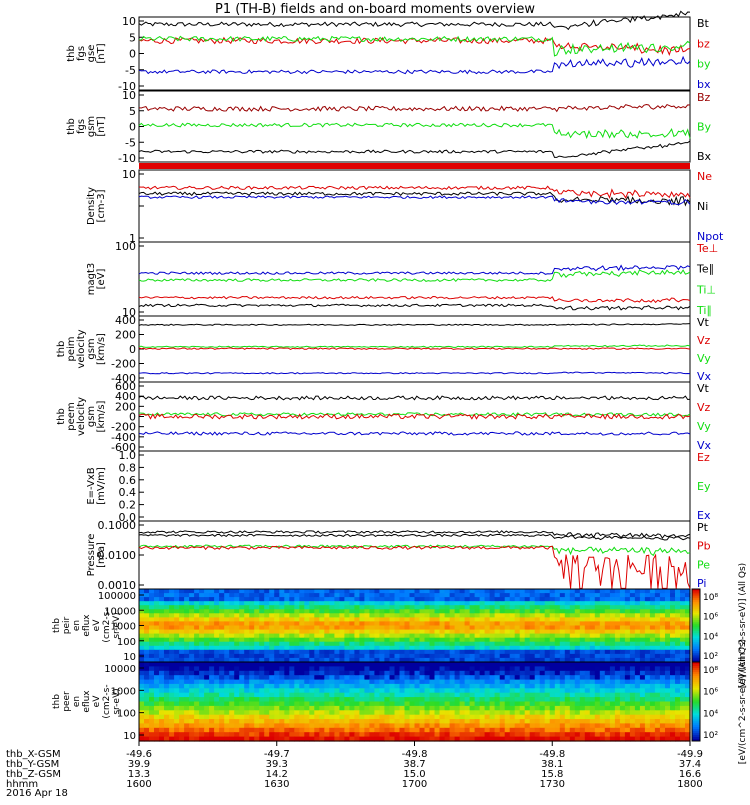 The width and height of the screenshot is (750, 805). What do you see at coordinates (91, 206) in the screenshot?
I see `y-axis-label-line: Density` at bounding box center [91, 206].